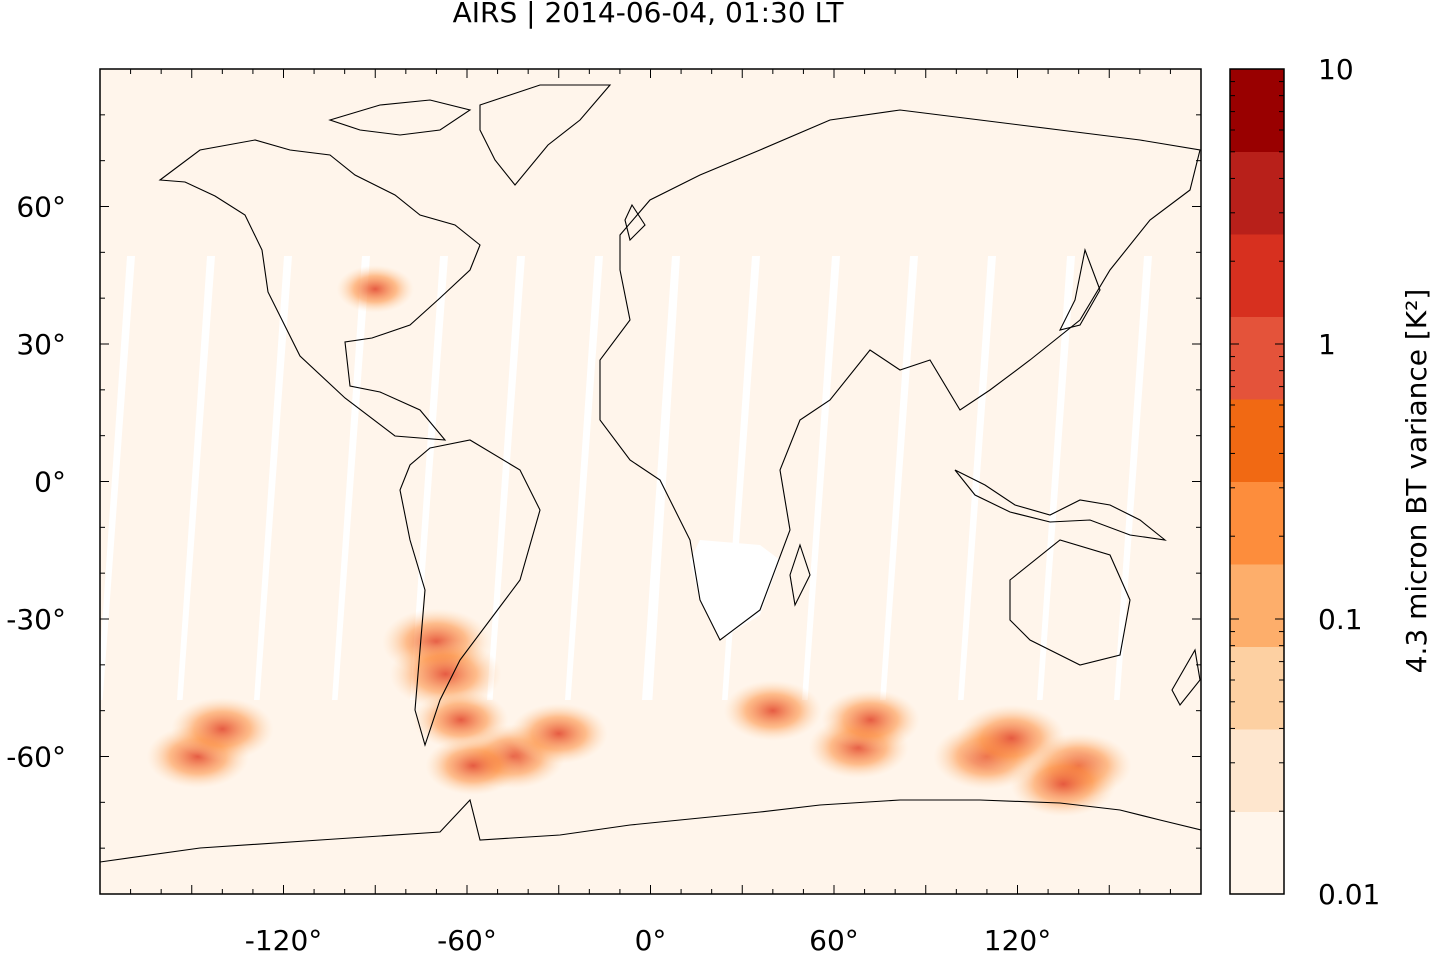 This screenshot has width=1442, height=956. I want to click on colorbar-frame, so click(1257, 481).